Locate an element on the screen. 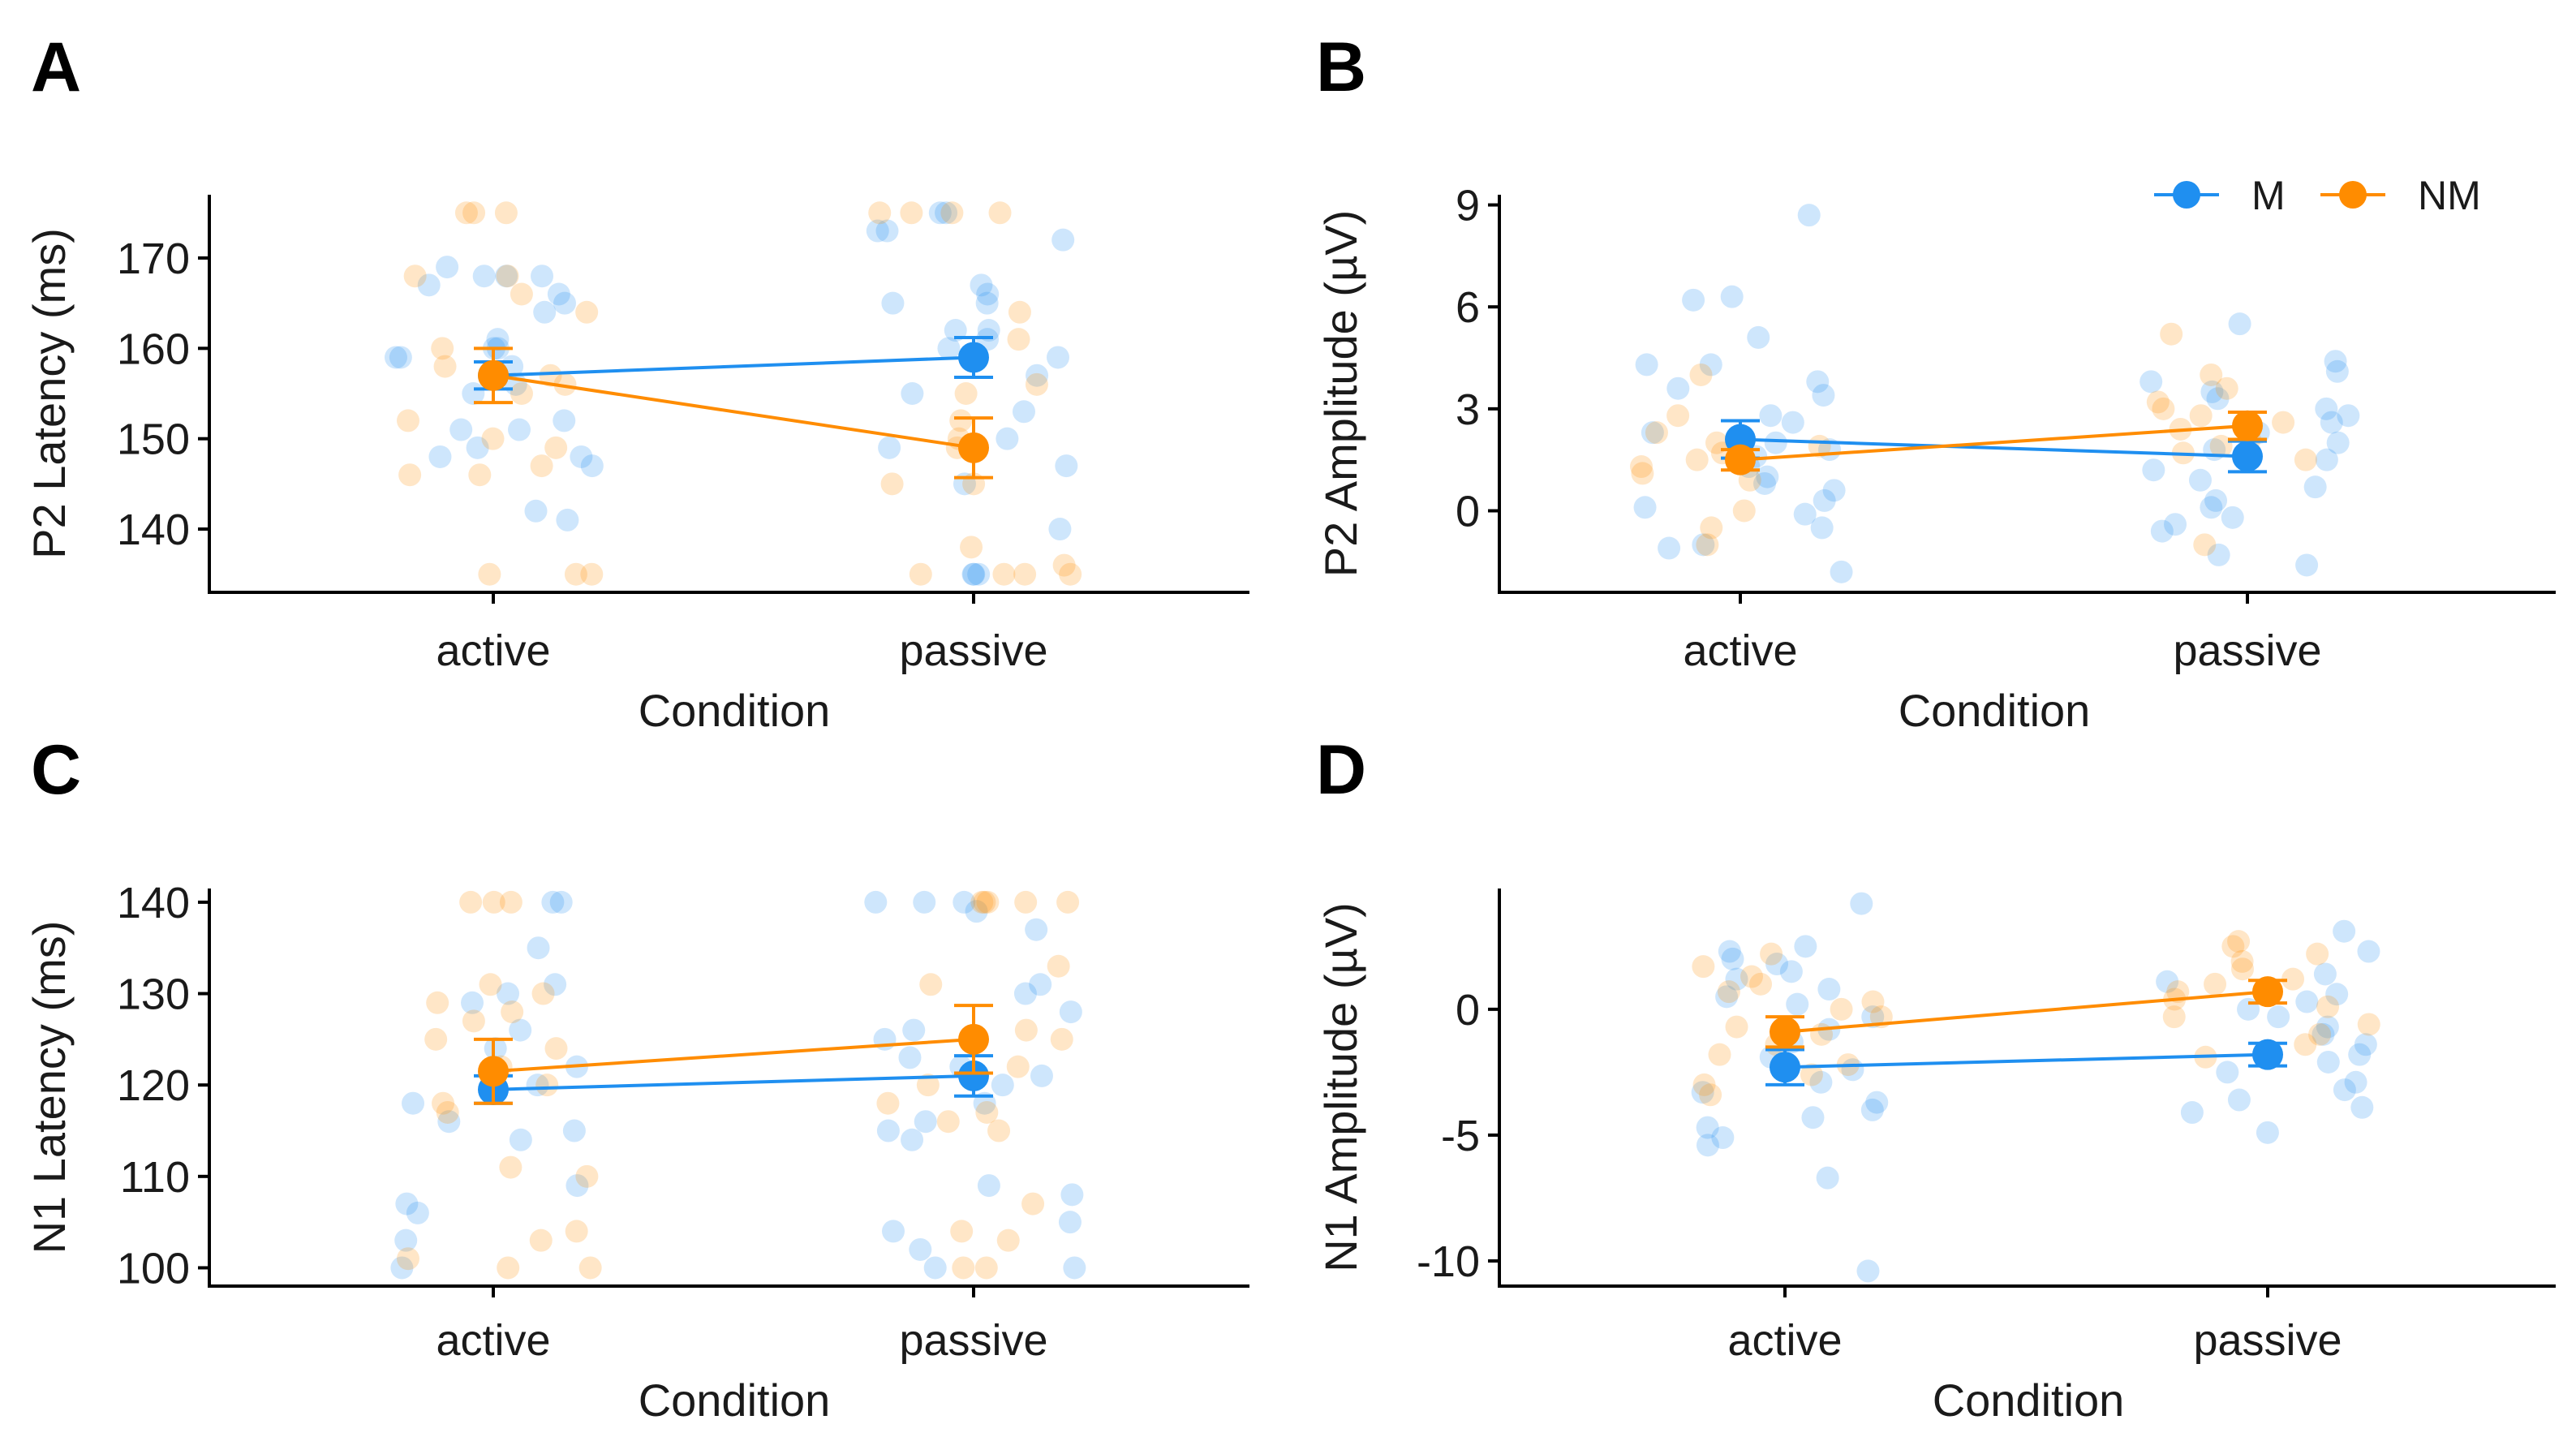 The height and width of the screenshot is (1450, 2576). mean-point-m is located at coordinates (2267, 1054).